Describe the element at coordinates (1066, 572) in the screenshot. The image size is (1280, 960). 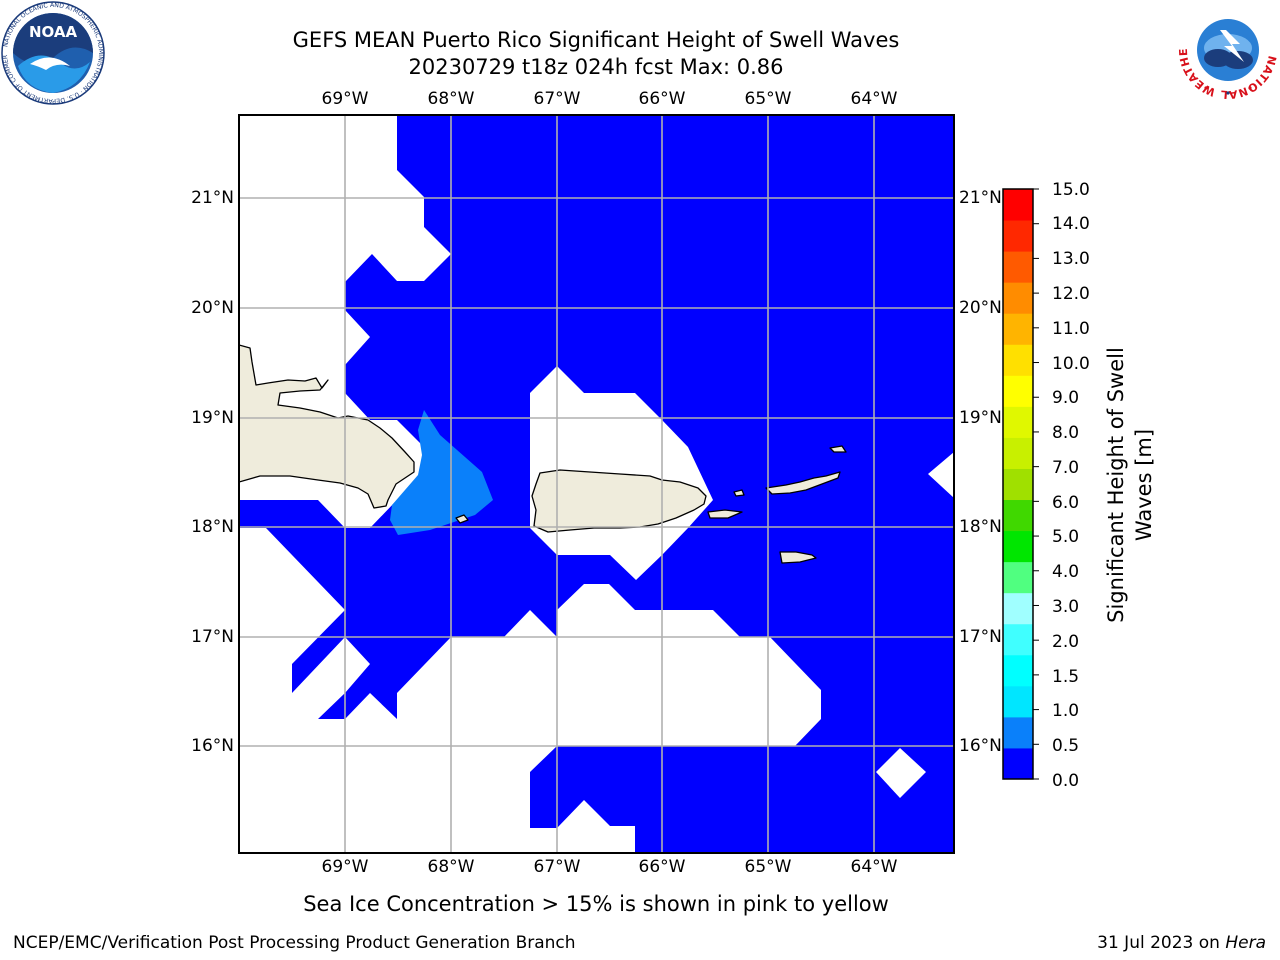
I see `colorbar-tick-label: 4.0` at that location.